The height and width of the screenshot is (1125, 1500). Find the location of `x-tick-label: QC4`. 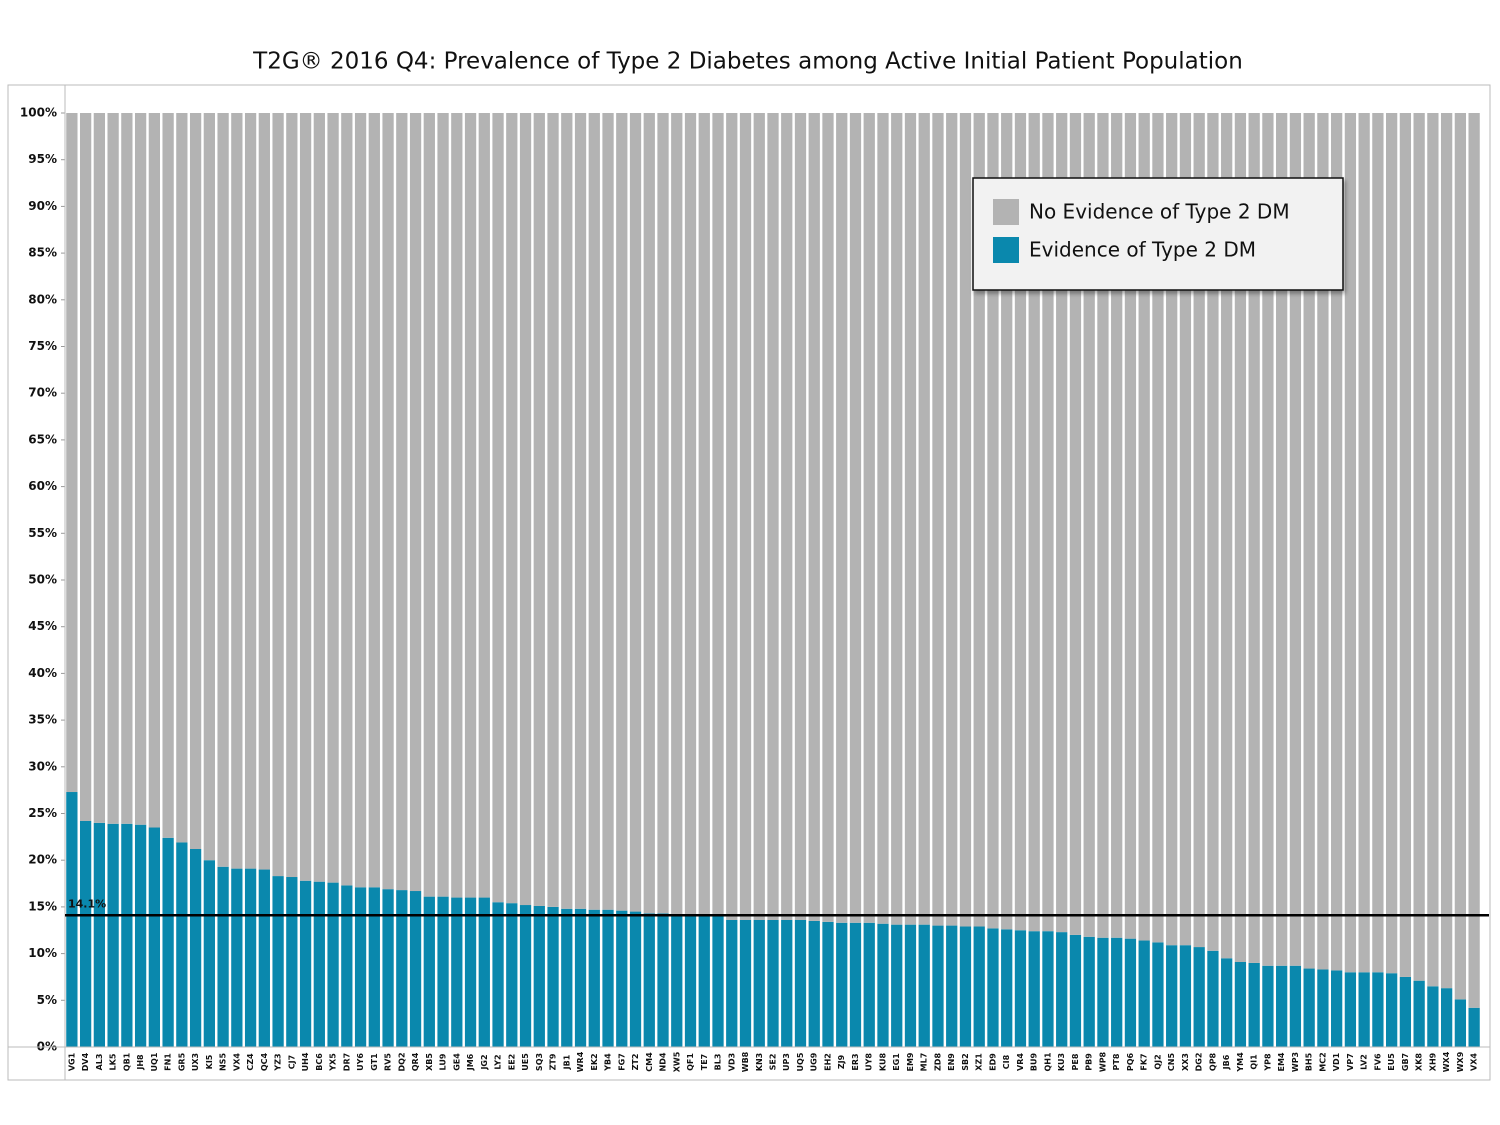

x-tick-label: QC4 is located at coordinates (264, 1061).